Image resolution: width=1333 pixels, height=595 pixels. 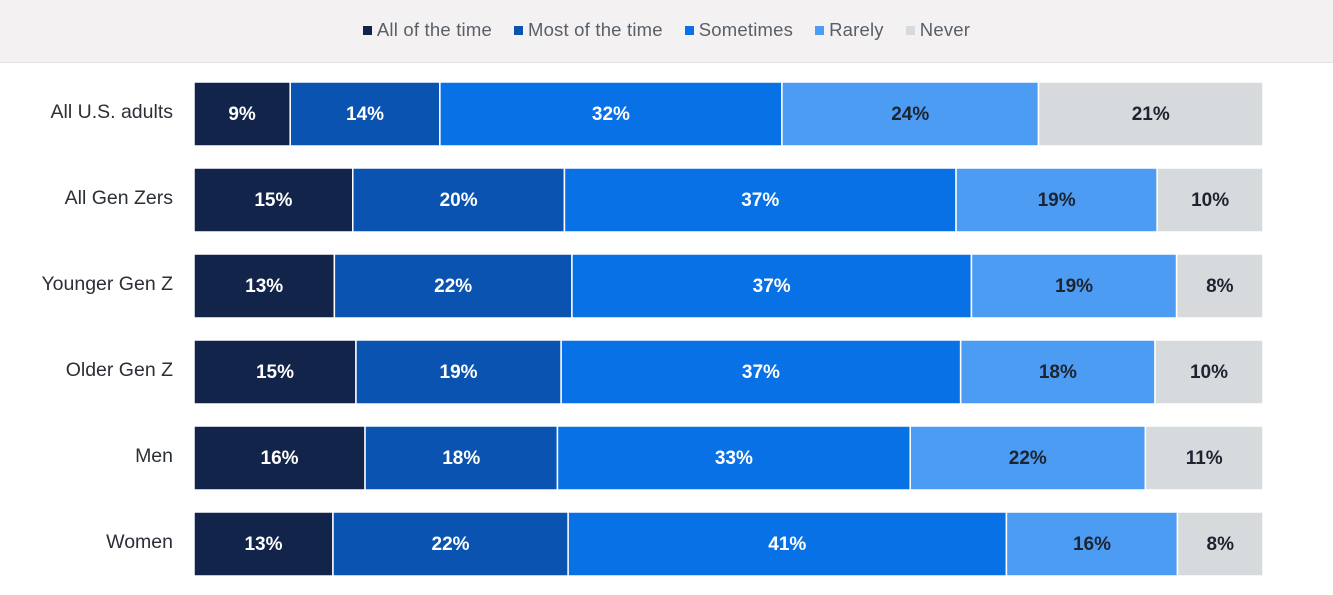 I want to click on data-label: 21%, so click(x=1151, y=114).